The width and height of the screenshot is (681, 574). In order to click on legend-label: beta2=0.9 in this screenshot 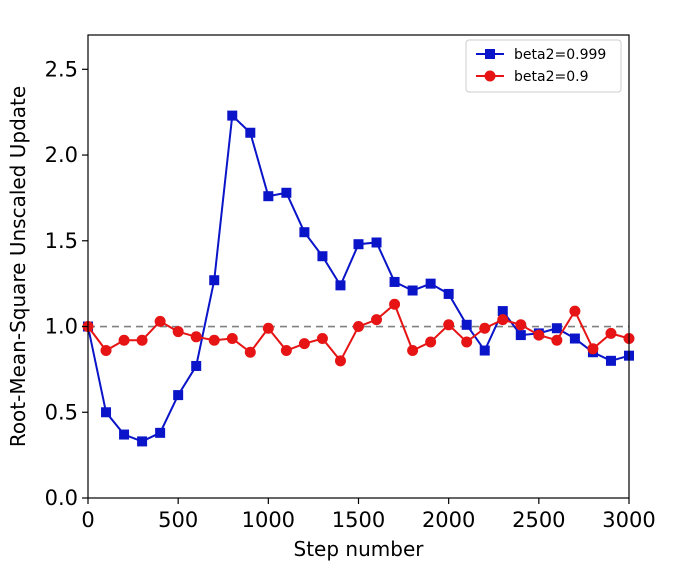, I will do `click(551, 77)`.